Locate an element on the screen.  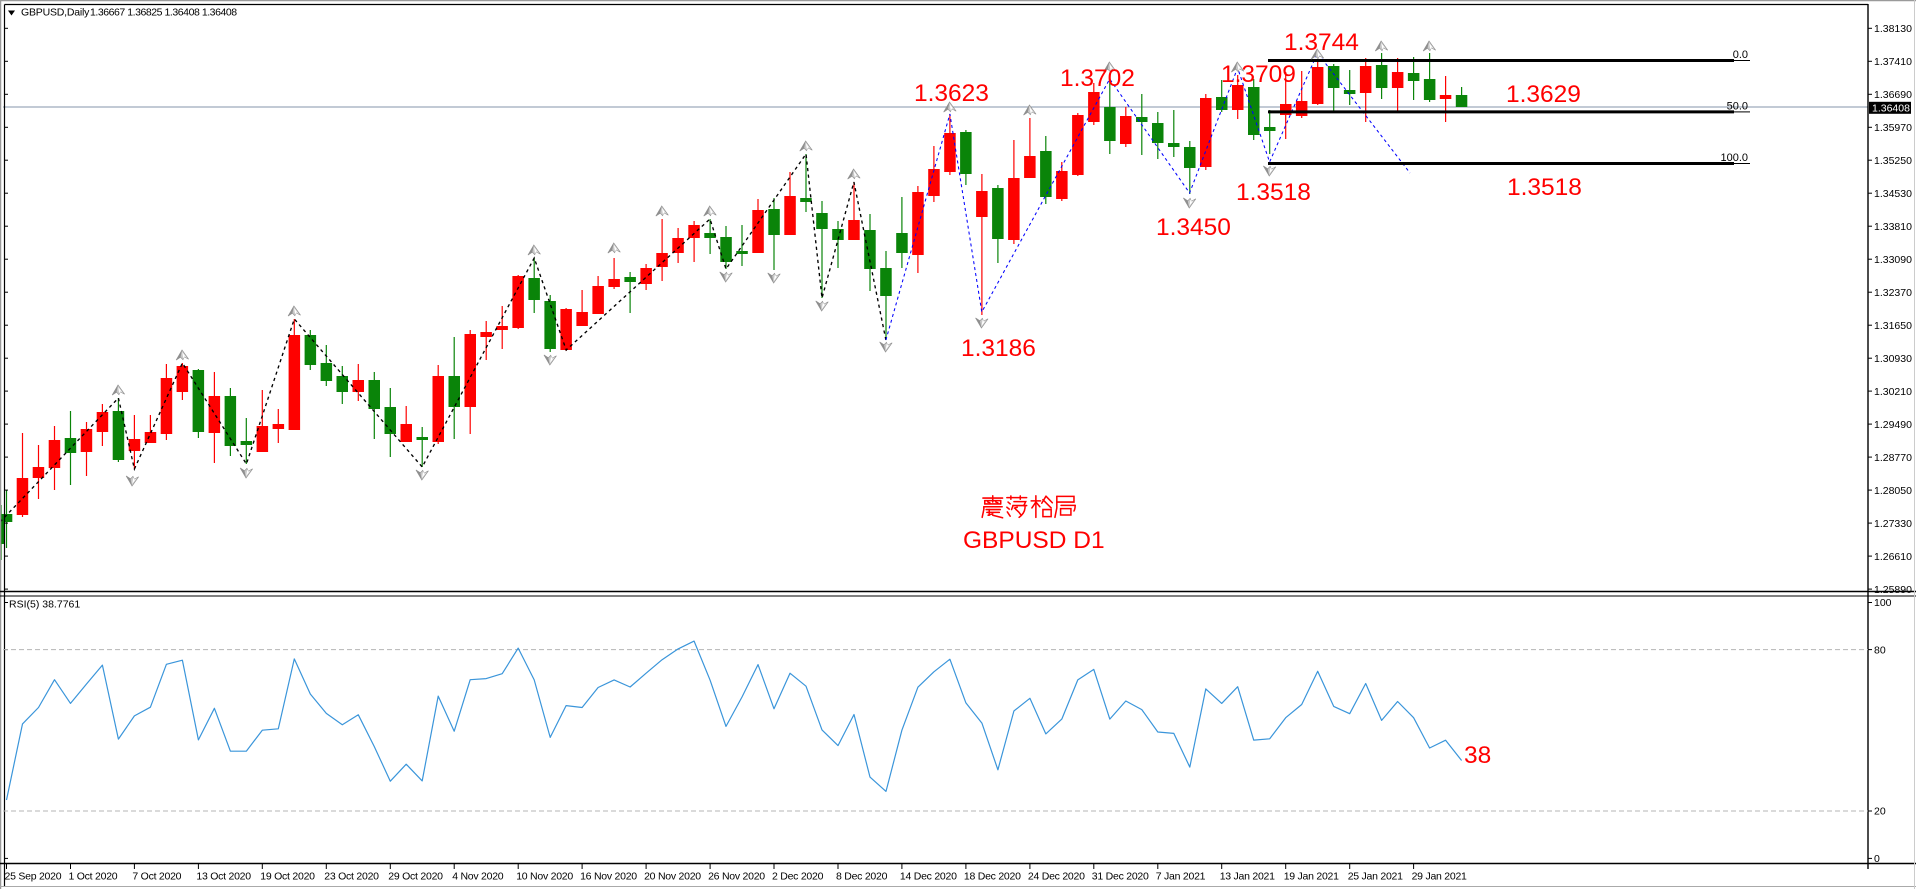
svg-text: 1.38130 is located at coordinates (1893, 29).